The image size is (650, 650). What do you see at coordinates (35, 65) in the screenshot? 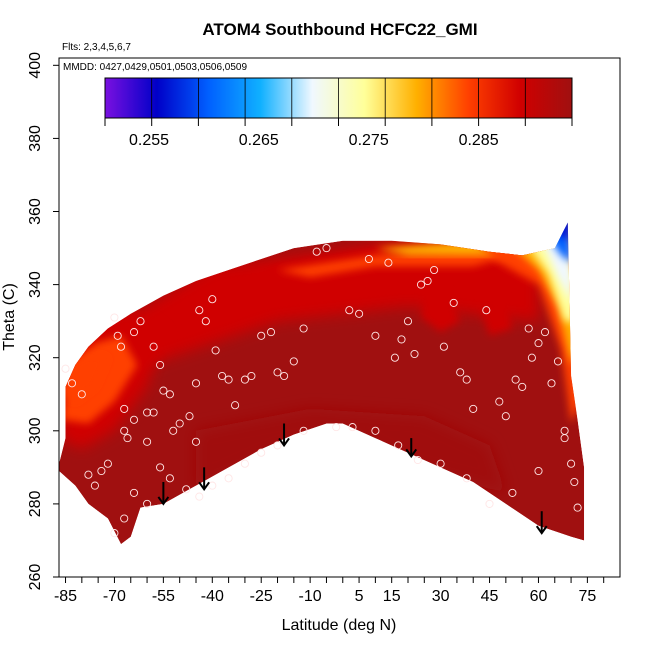
I see `y-tick-label: 400` at bounding box center [35, 65].